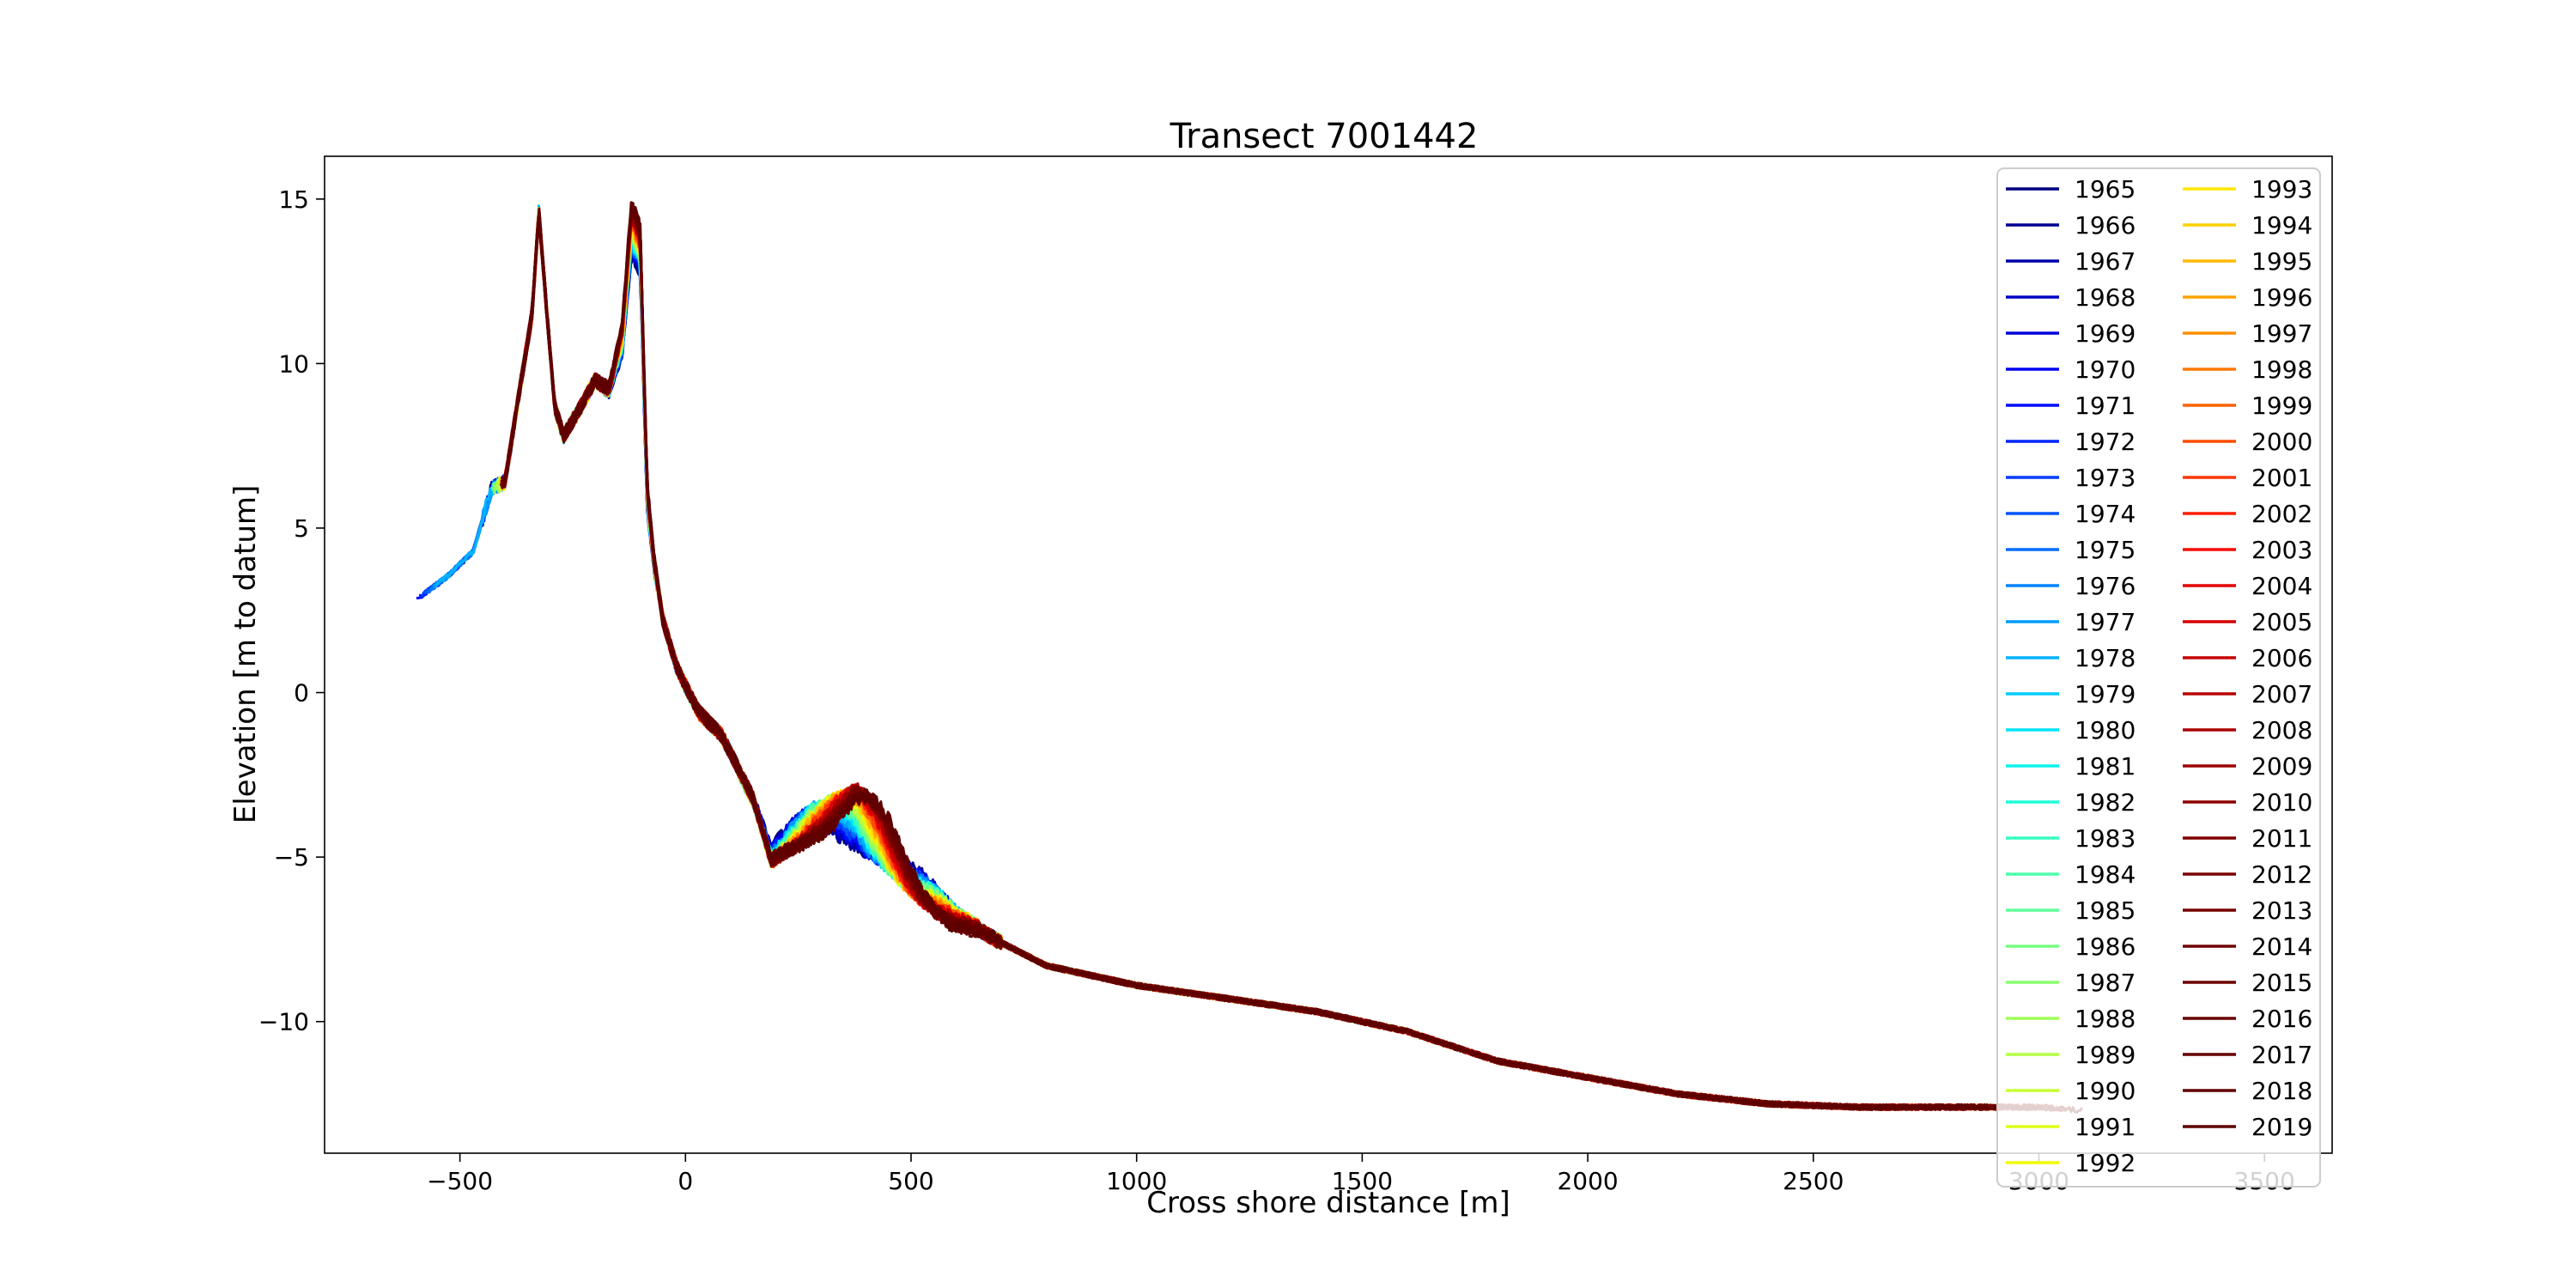  What do you see at coordinates (2105, 406) in the screenshot?
I see `legend-label: 1971` at bounding box center [2105, 406].